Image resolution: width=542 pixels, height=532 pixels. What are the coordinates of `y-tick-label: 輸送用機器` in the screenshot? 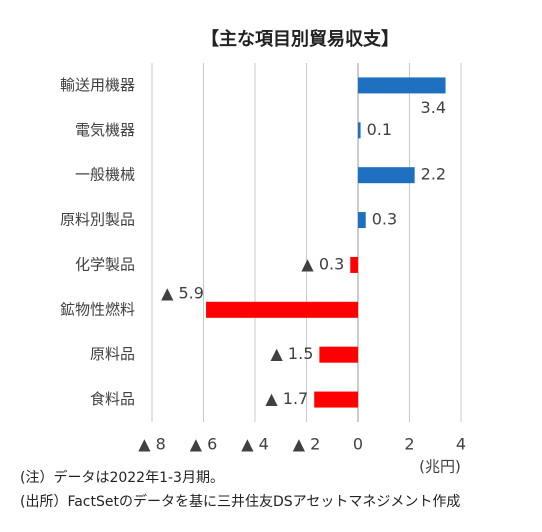 It's located at (97, 85).